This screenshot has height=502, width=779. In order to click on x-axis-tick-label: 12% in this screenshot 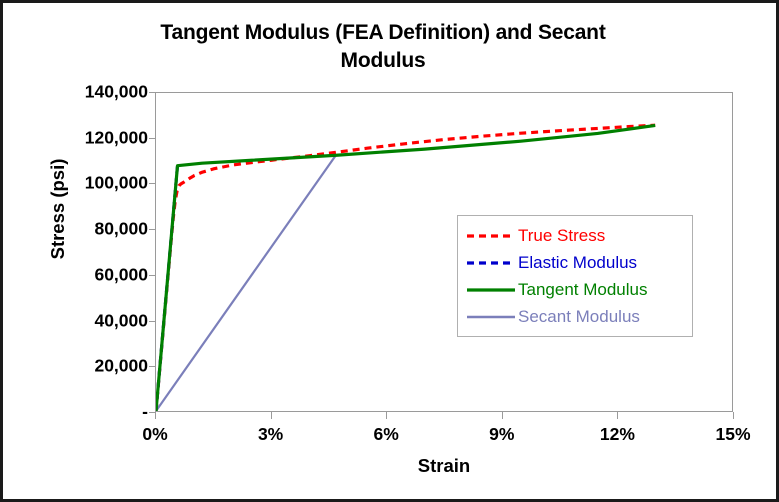, I will do `click(617, 434)`.